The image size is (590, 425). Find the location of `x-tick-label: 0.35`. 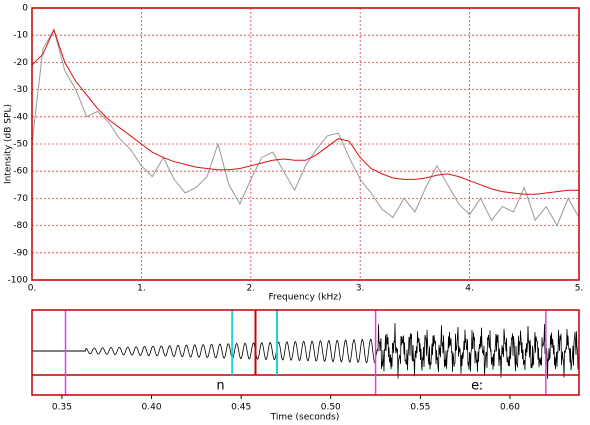

x-tick-label: 0.35 is located at coordinates (62, 408).